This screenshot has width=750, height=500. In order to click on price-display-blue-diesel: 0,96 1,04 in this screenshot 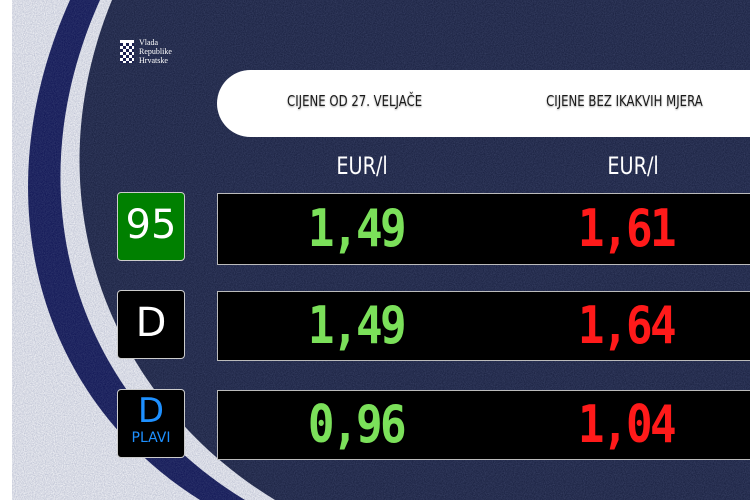, I will do `click(483, 425)`.